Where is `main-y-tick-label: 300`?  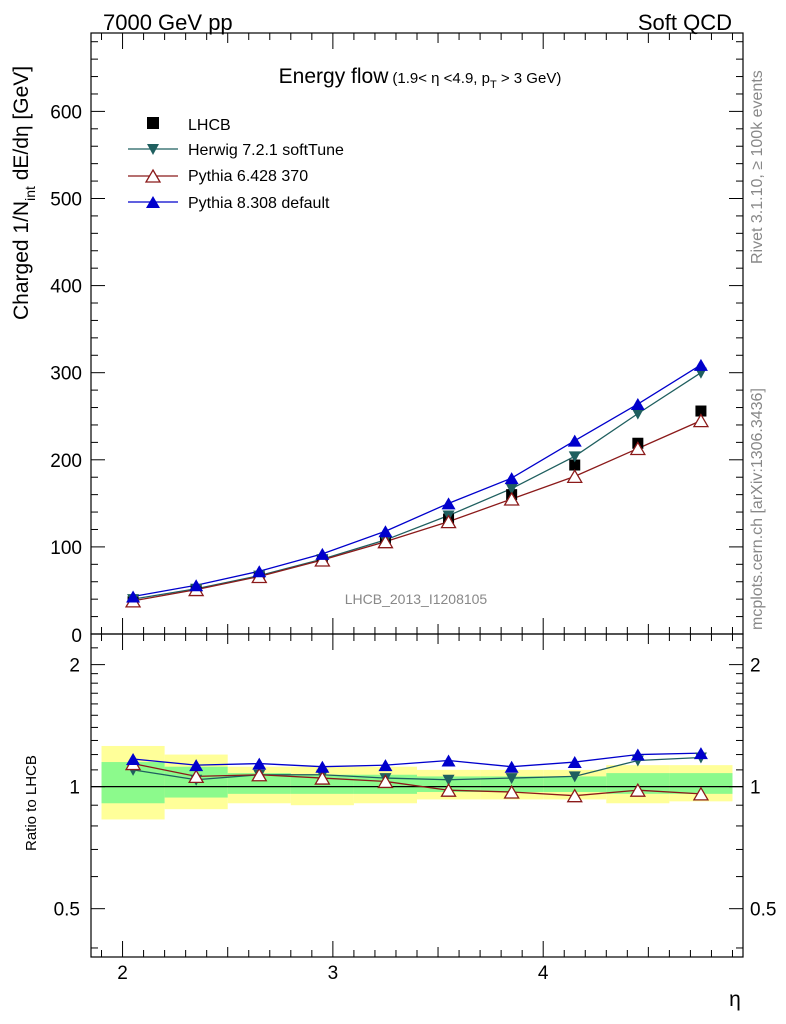 main-y-tick-label: 300 is located at coordinates (66, 374).